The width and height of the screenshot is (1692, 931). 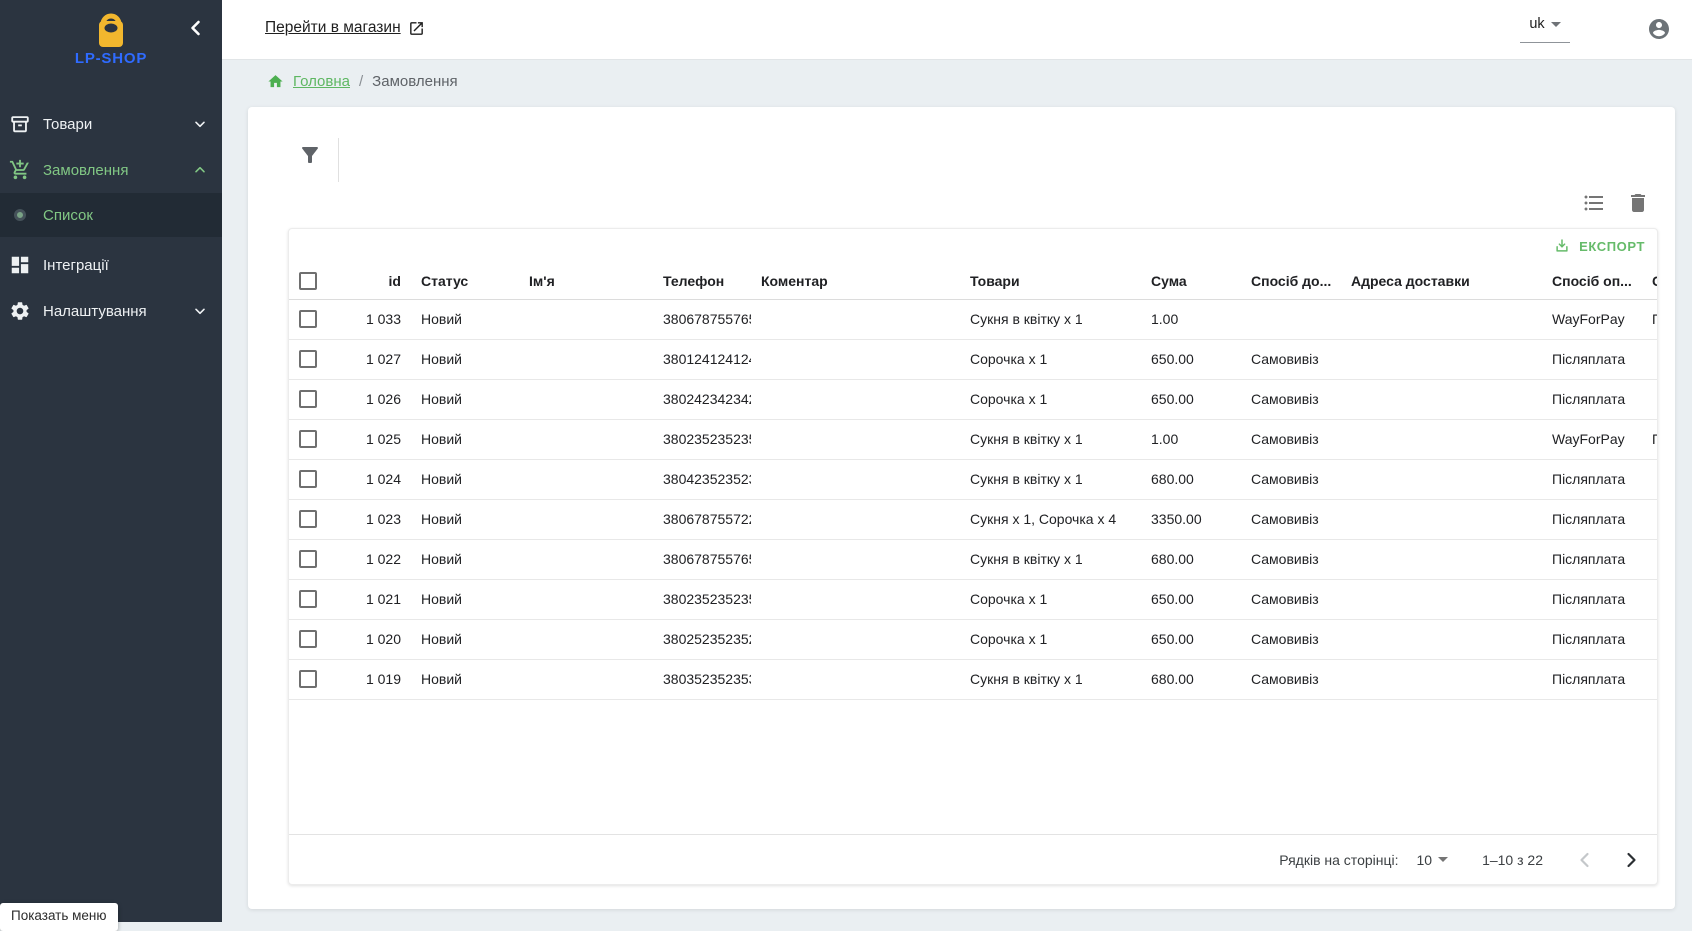 I want to click on language-selector: uk, so click(x=1545, y=29).